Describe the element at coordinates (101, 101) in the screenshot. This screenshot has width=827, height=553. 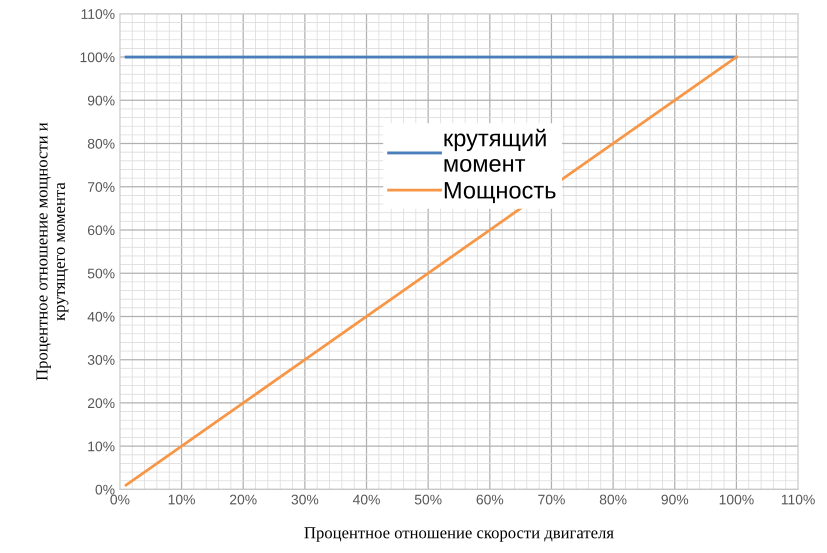
I see `y-tick-label: 90%` at that location.